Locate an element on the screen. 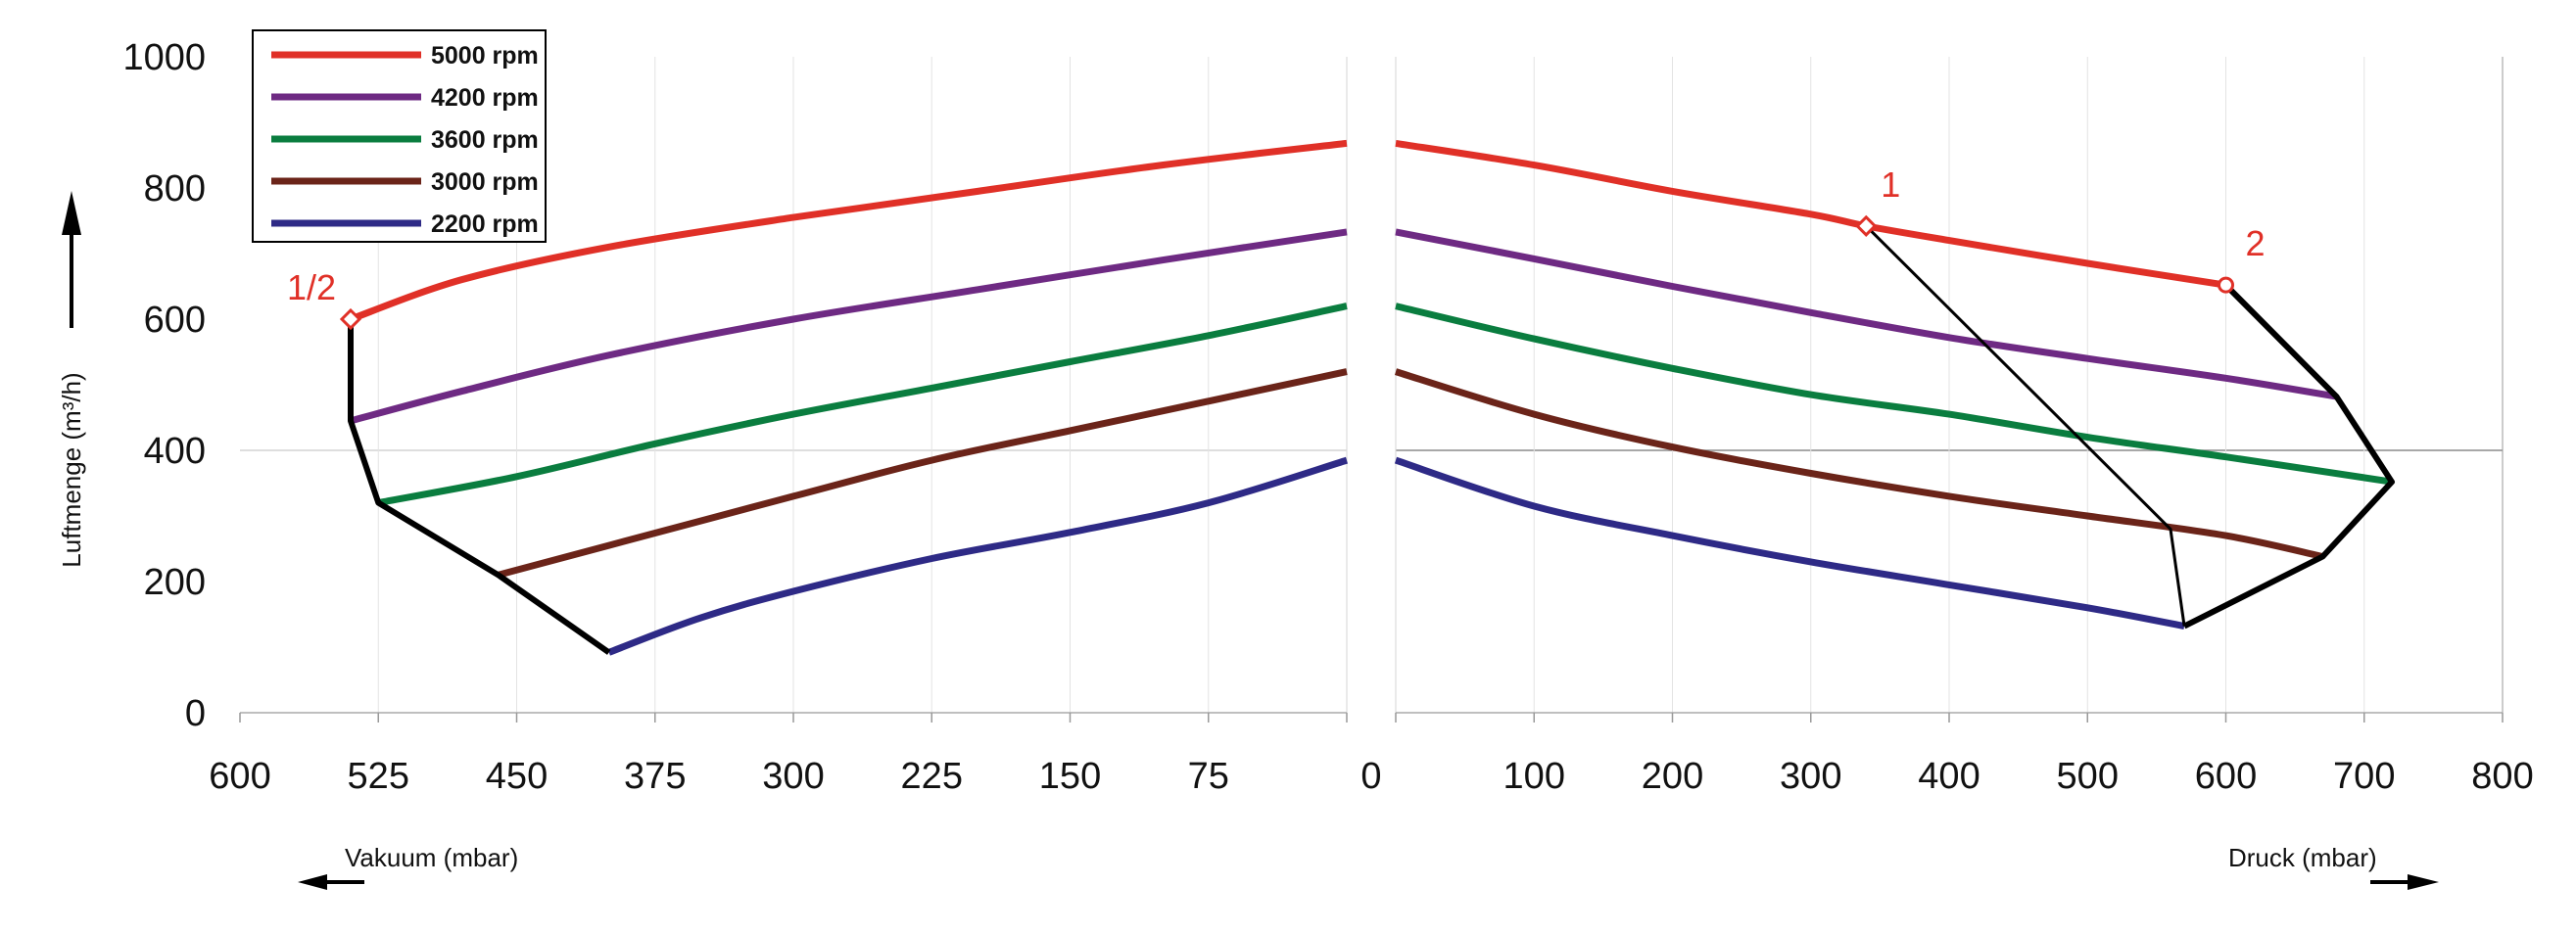 The width and height of the screenshot is (2576, 933). y-tick-label: 400 is located at coordinates (175, 451).